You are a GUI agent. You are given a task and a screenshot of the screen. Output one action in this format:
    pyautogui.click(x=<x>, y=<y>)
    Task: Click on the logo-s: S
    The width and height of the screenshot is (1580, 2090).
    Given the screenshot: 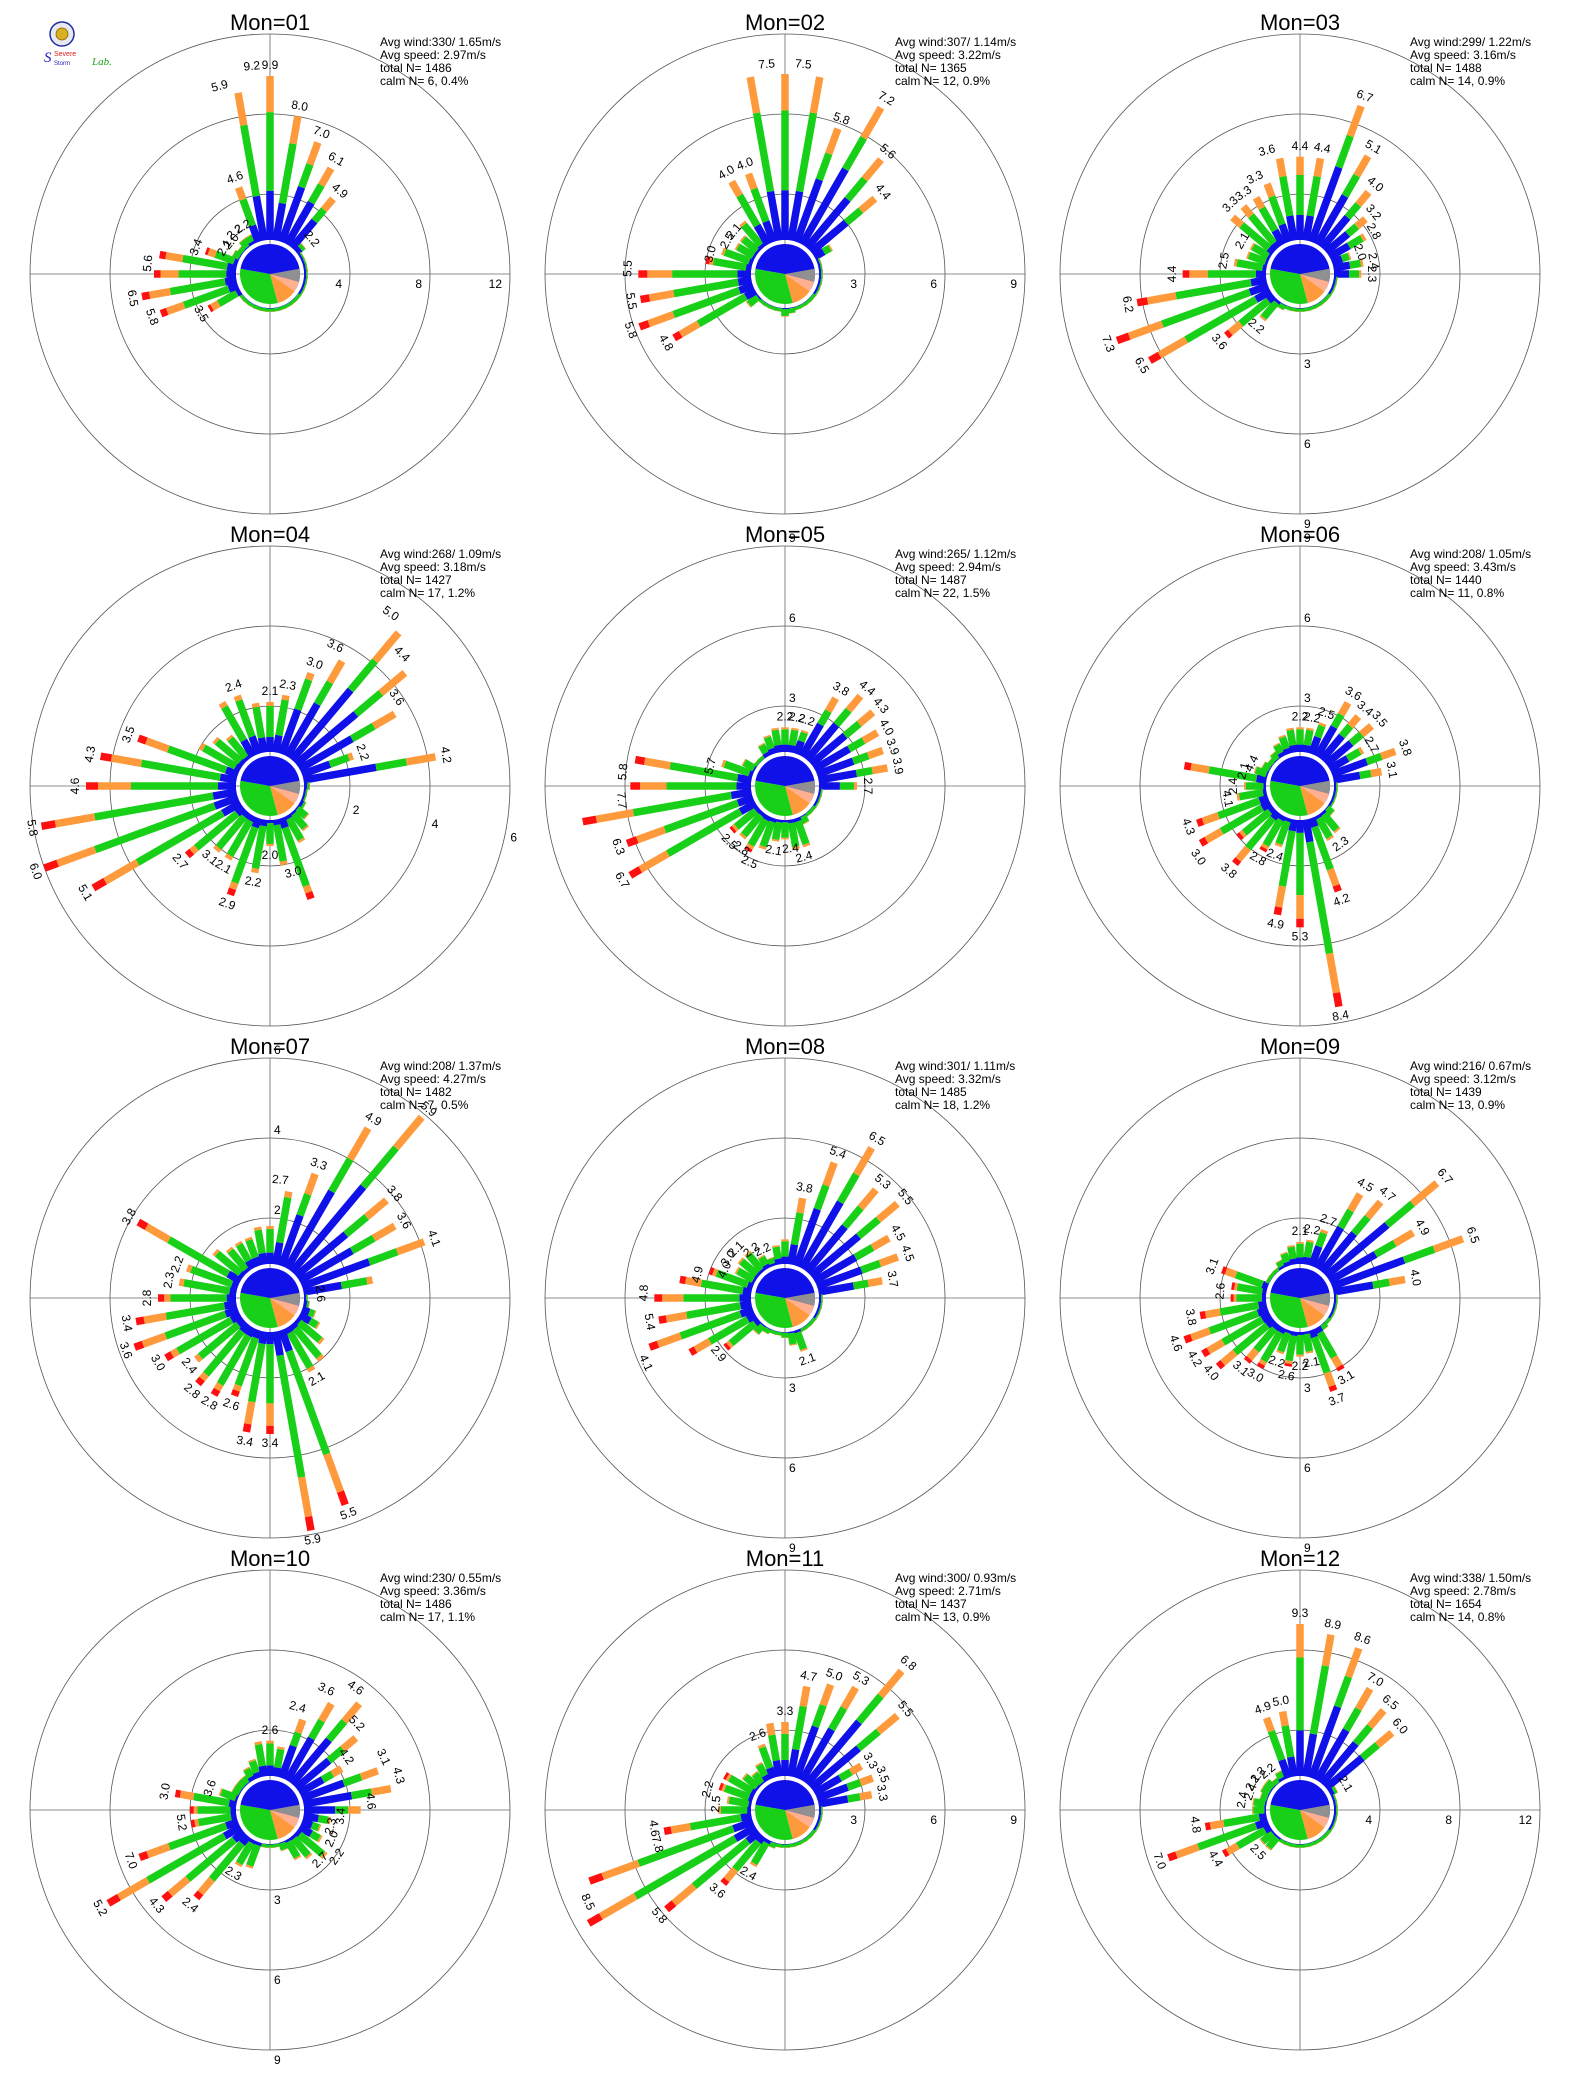 What is the action you would take?
    pyautogui.click(x=48, y=58)
    